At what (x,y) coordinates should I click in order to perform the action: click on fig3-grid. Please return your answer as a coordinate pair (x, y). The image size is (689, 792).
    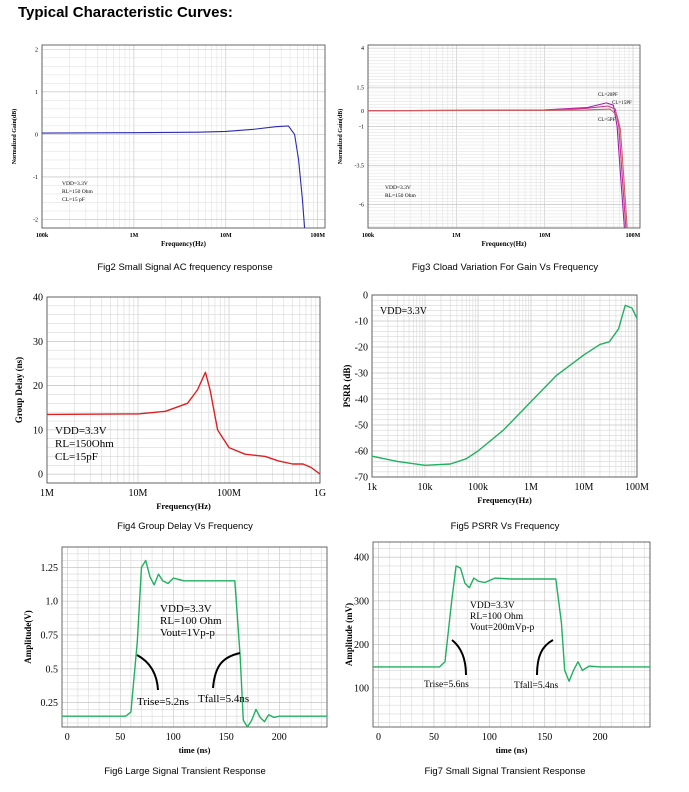
    Looking at the image, I should click on (503, 136).